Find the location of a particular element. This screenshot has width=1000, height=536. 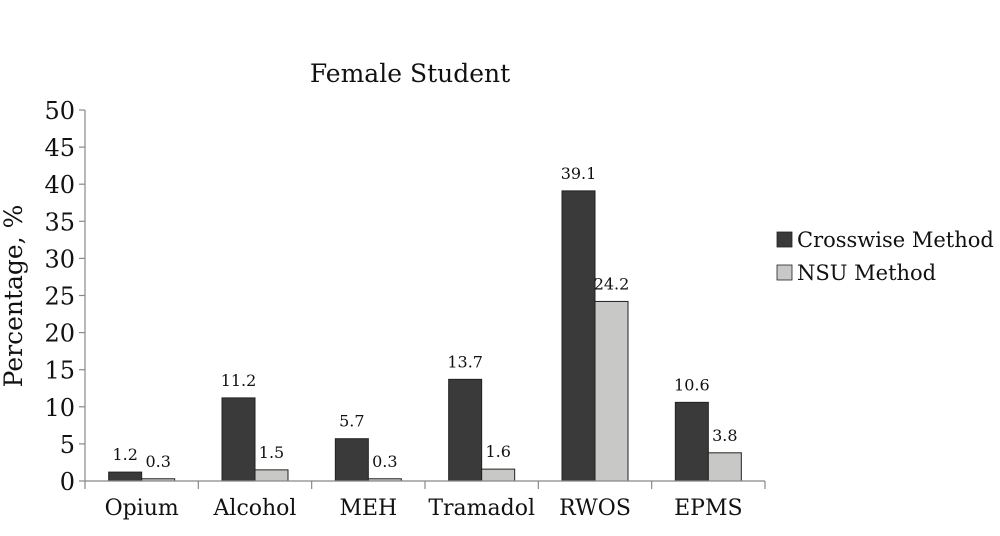

bar-nsu-method-alcohol is located at coordinates (271, 475).